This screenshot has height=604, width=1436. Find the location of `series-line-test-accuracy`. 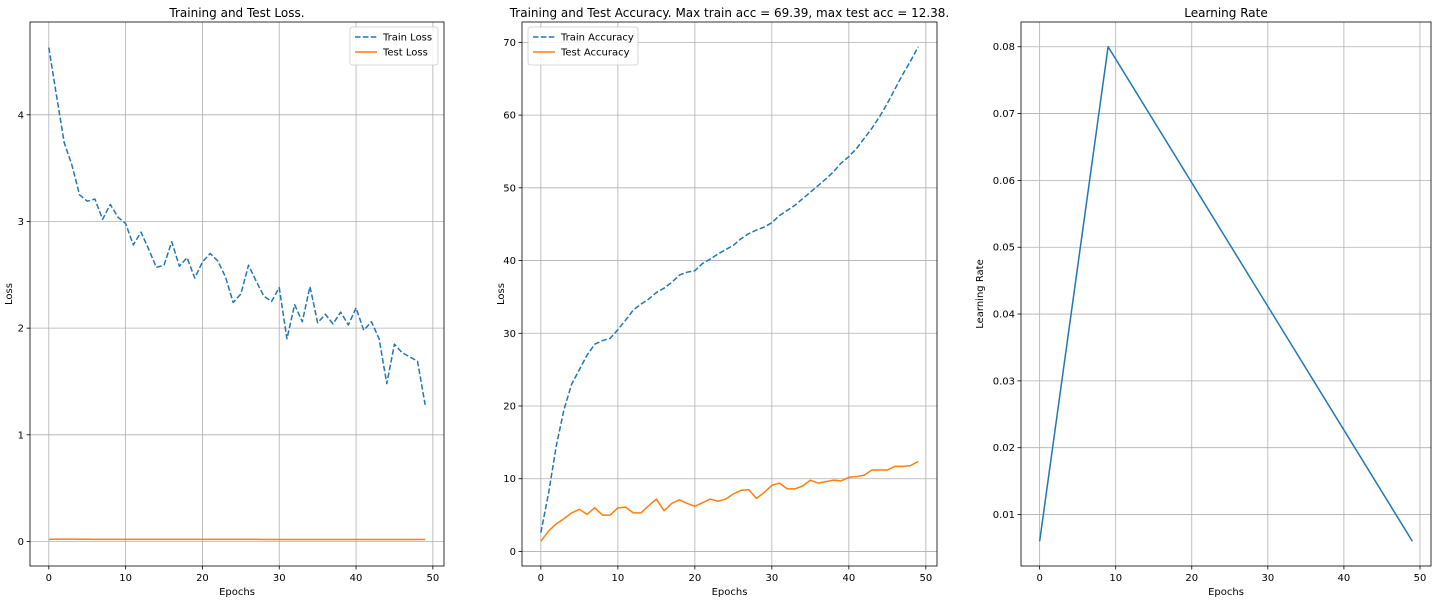

series-line-test-accuracy is located at coordinates (729, 501).